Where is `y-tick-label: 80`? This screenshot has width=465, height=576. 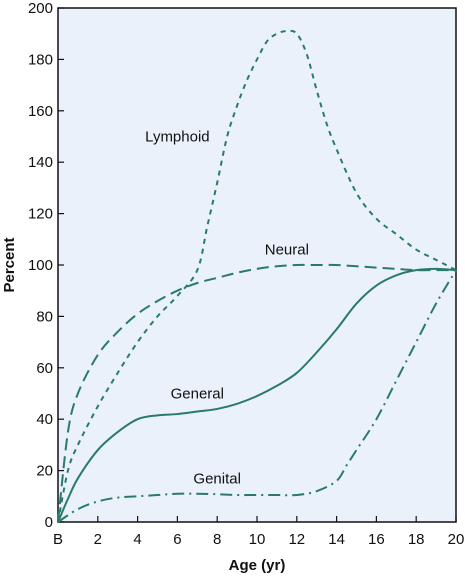
y-tick-label: 80 is located at coordinates (44, 316).